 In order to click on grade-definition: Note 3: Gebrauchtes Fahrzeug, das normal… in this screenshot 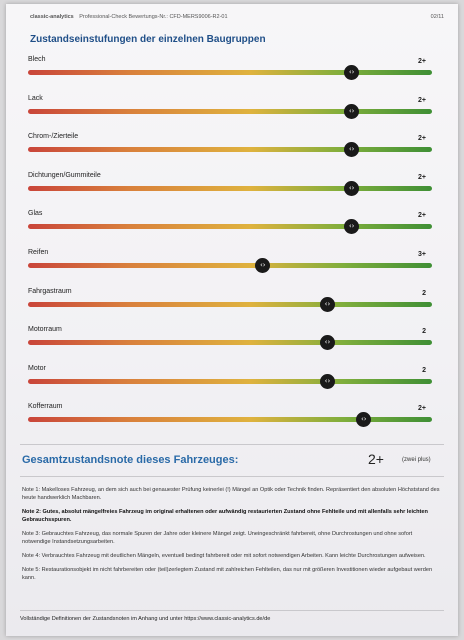, I will do `click(217, 538)`.